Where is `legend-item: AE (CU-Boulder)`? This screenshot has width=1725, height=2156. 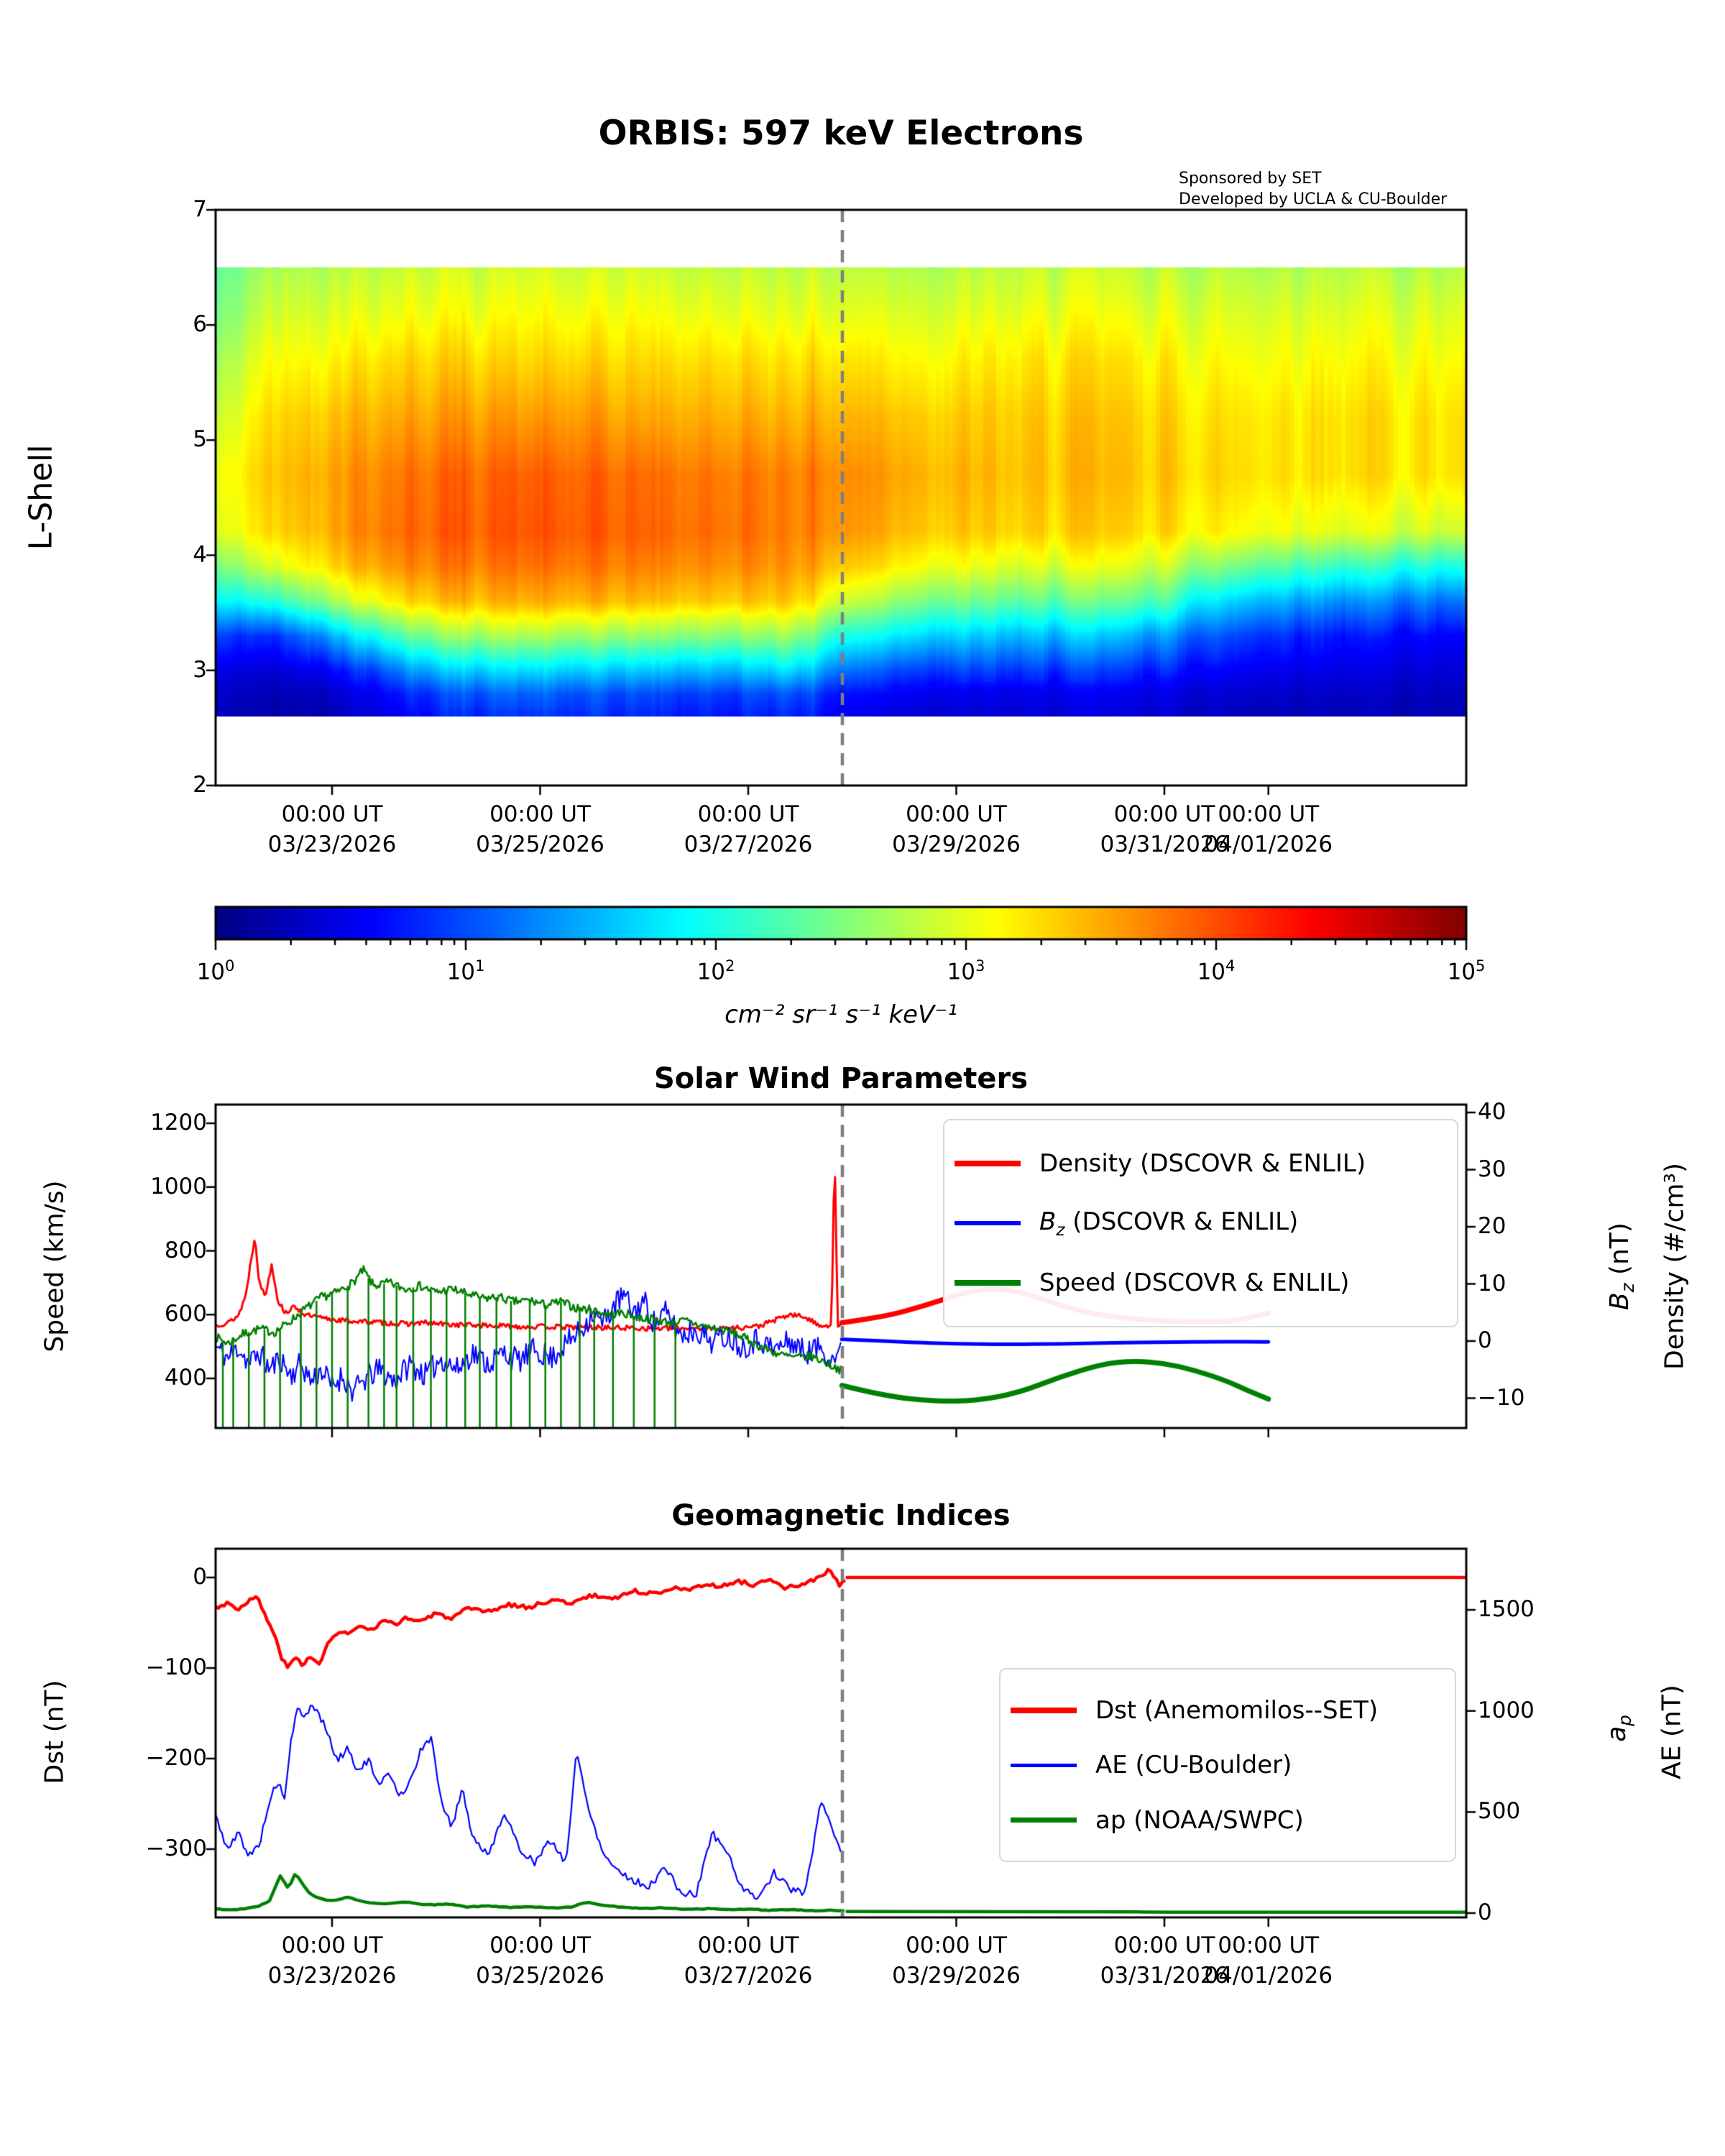 legend-item: AE (CU-Boulder) is located at coordinates (1227, 1765).